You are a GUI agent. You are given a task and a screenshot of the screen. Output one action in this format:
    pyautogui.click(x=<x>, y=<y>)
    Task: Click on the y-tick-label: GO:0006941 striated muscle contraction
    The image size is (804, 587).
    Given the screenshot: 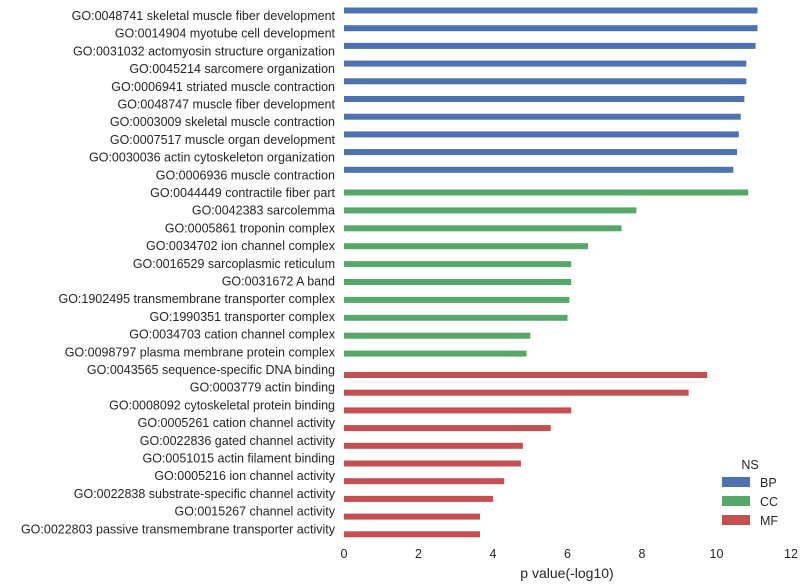 What is the action you would take?
    pyautogui.click(x=223, y=87)
    